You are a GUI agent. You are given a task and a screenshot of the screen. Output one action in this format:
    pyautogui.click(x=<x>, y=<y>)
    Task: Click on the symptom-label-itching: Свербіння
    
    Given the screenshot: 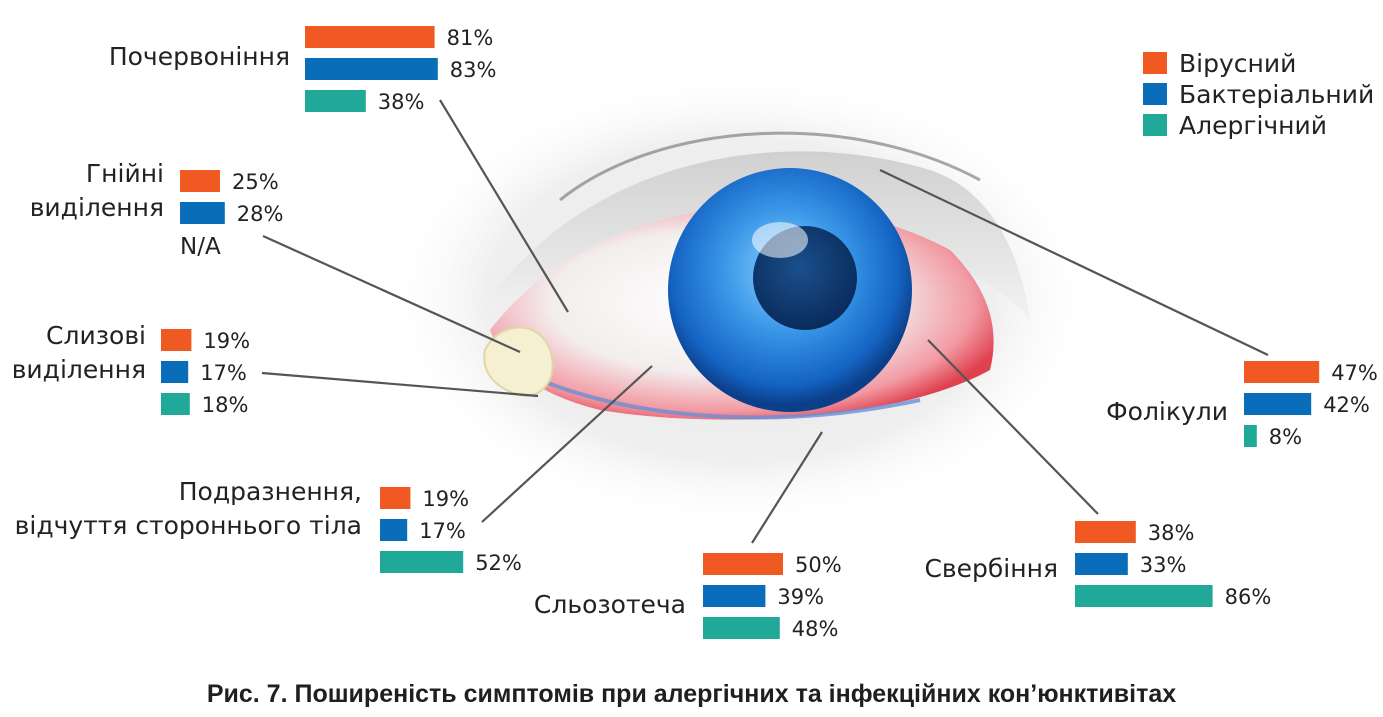 What is the action you would take?
    pyautogui.click(x=991, y=568)
    